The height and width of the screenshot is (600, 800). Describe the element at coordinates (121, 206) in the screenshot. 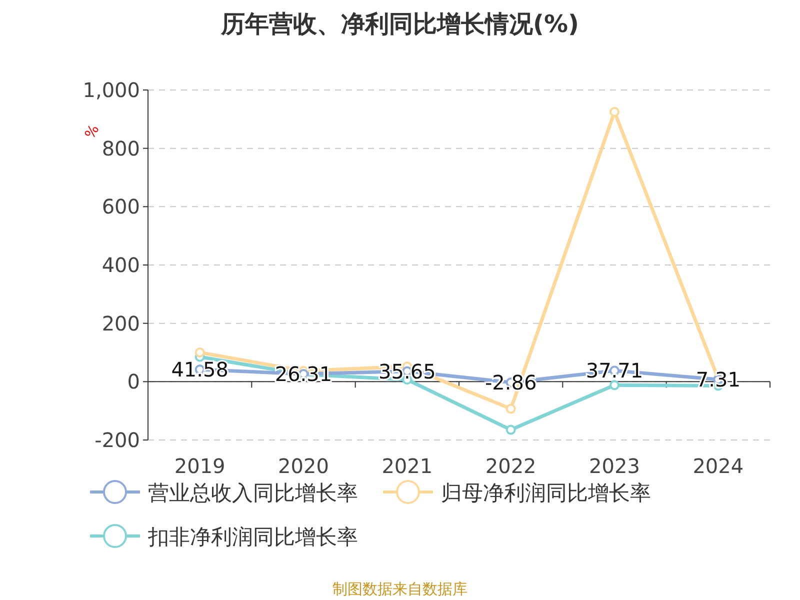

I see `y-tick-label: 600` at that location.